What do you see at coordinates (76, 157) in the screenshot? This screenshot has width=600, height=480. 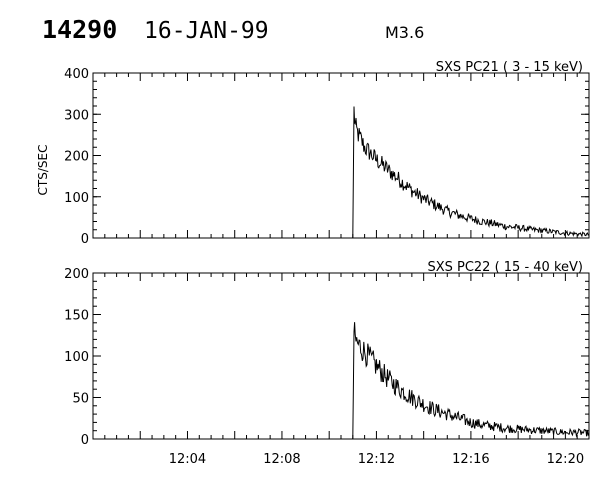 I see `panel1-ytick-label: 200` at bounding box center [76, 157].